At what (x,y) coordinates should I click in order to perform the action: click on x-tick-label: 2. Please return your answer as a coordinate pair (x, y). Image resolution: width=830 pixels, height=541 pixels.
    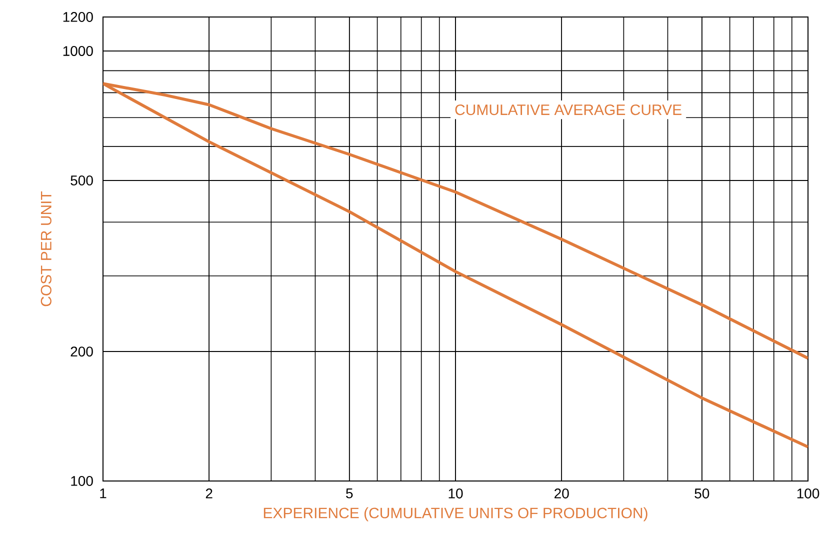
    Looking at the image, I should click on (209, 493).